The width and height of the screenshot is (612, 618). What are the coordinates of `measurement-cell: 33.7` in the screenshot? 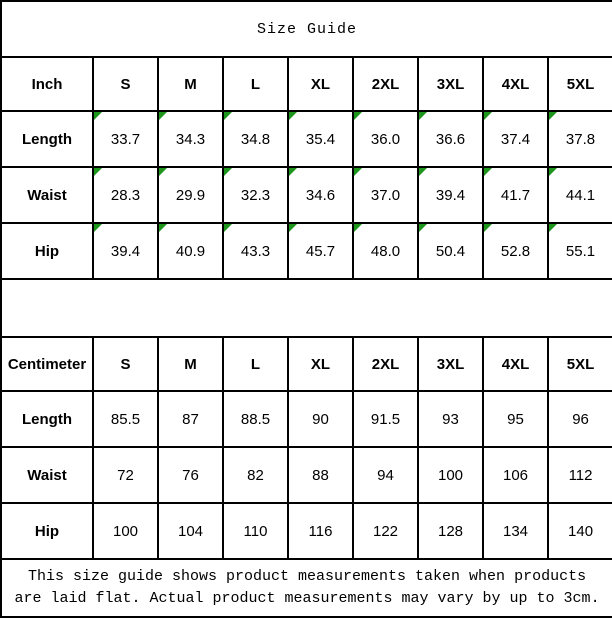 It's located at (125, 139).